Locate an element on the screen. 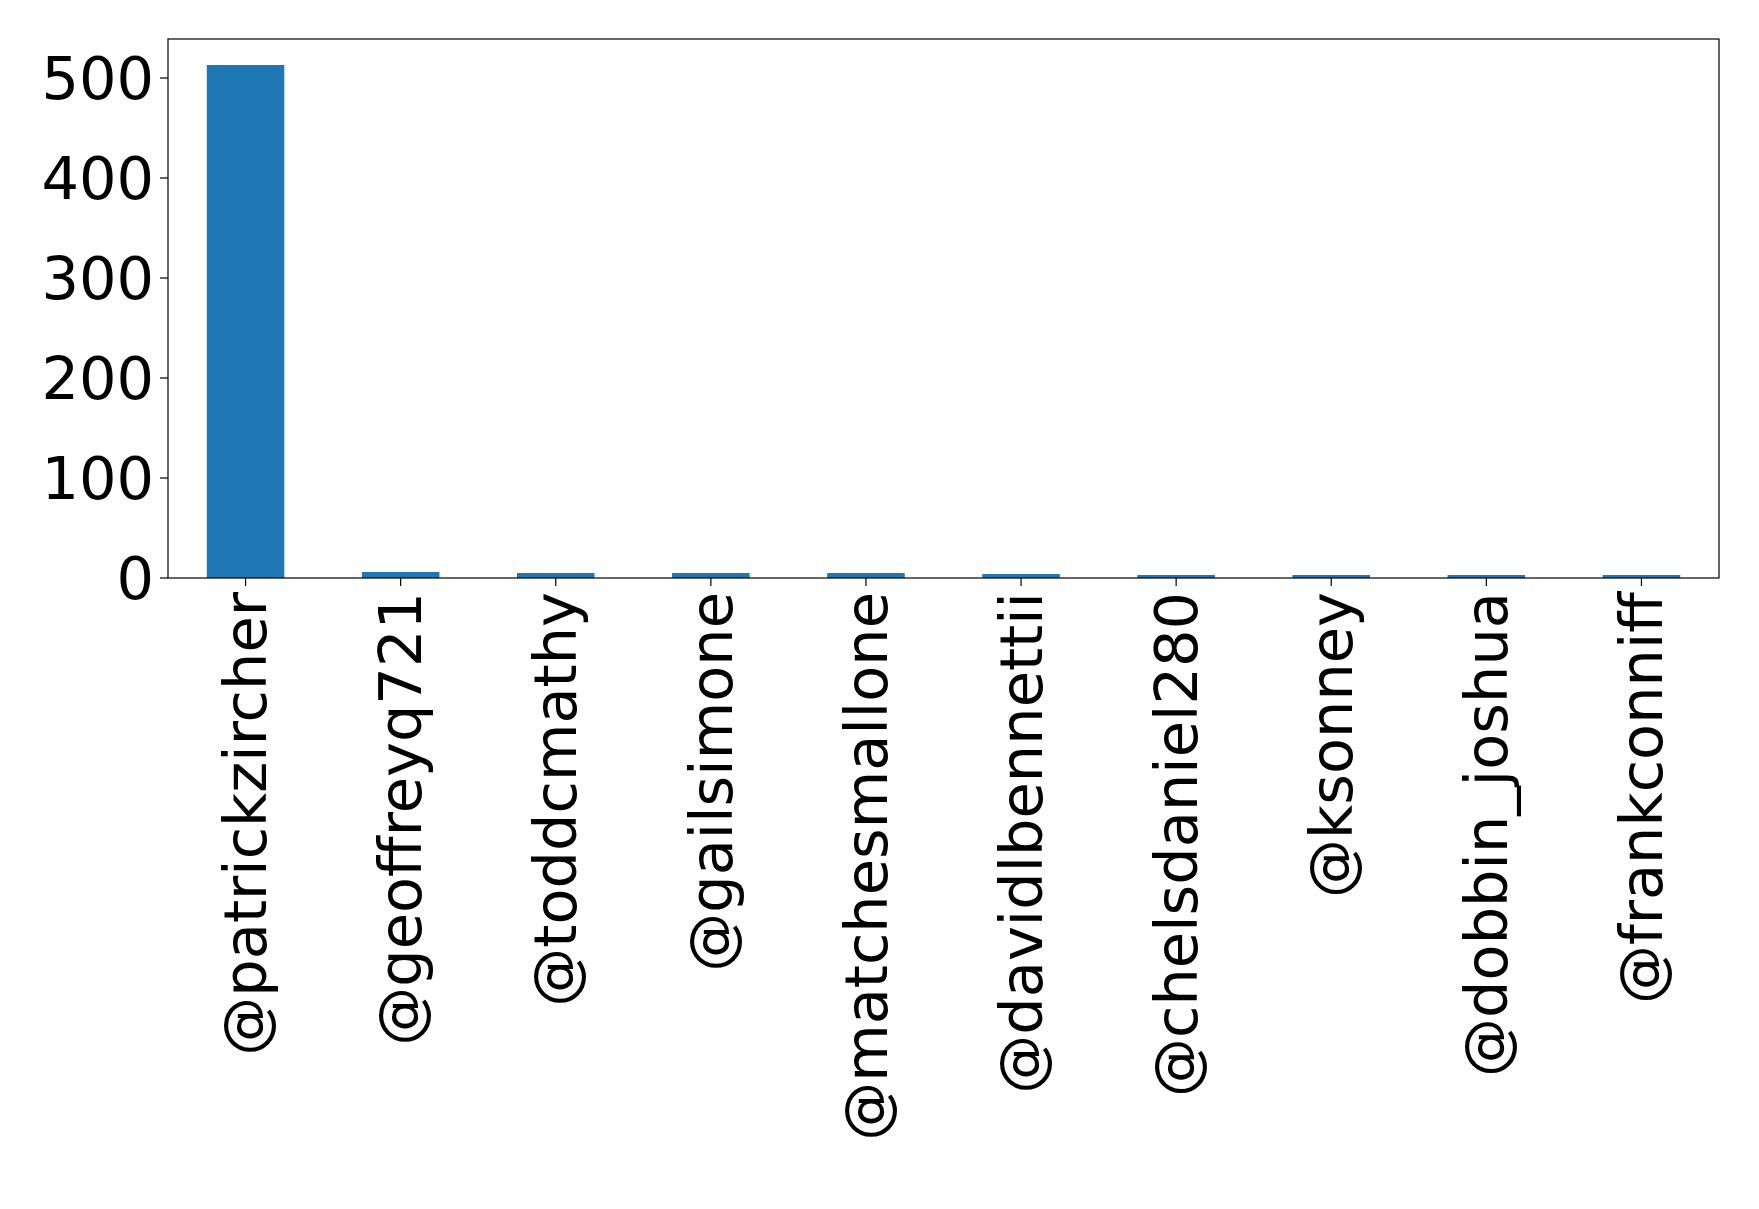 Image resolution: width=1759 pixels, height=1209 pixels. x-tick-label: @dobbin_joshua is located at coordinates (1486, 834).